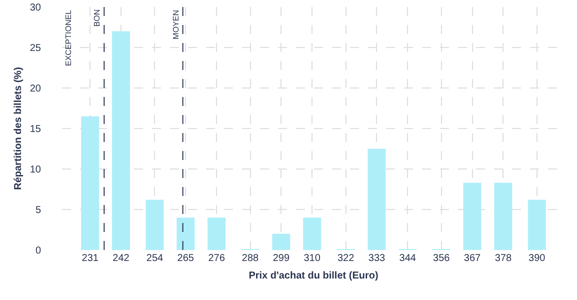 The height and width of the screenshot is (300, 577). Describe the element at coordinates (155, 258) in the screenshot. I see `x-tick-label: 254` at that location.